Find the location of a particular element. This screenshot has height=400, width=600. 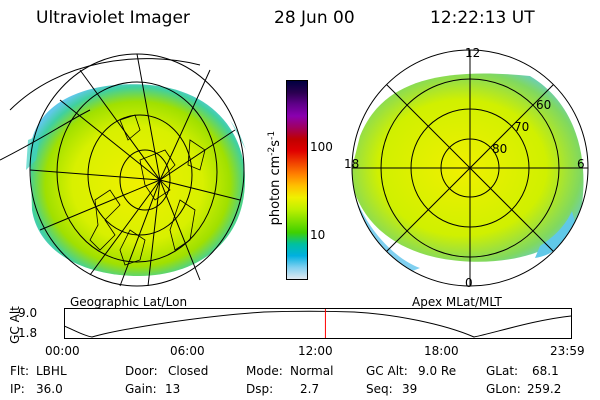

time-label: 12:22:13 UT is located at coordinates (482, 18).